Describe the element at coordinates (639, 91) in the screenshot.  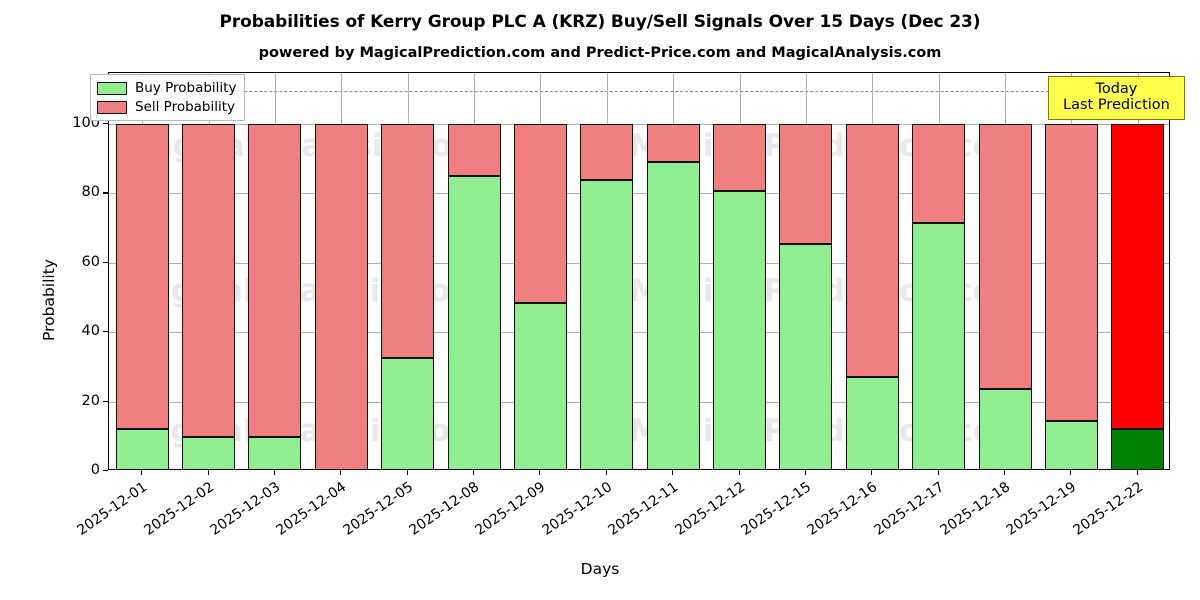
I see `reference-dashed-line` at that location.